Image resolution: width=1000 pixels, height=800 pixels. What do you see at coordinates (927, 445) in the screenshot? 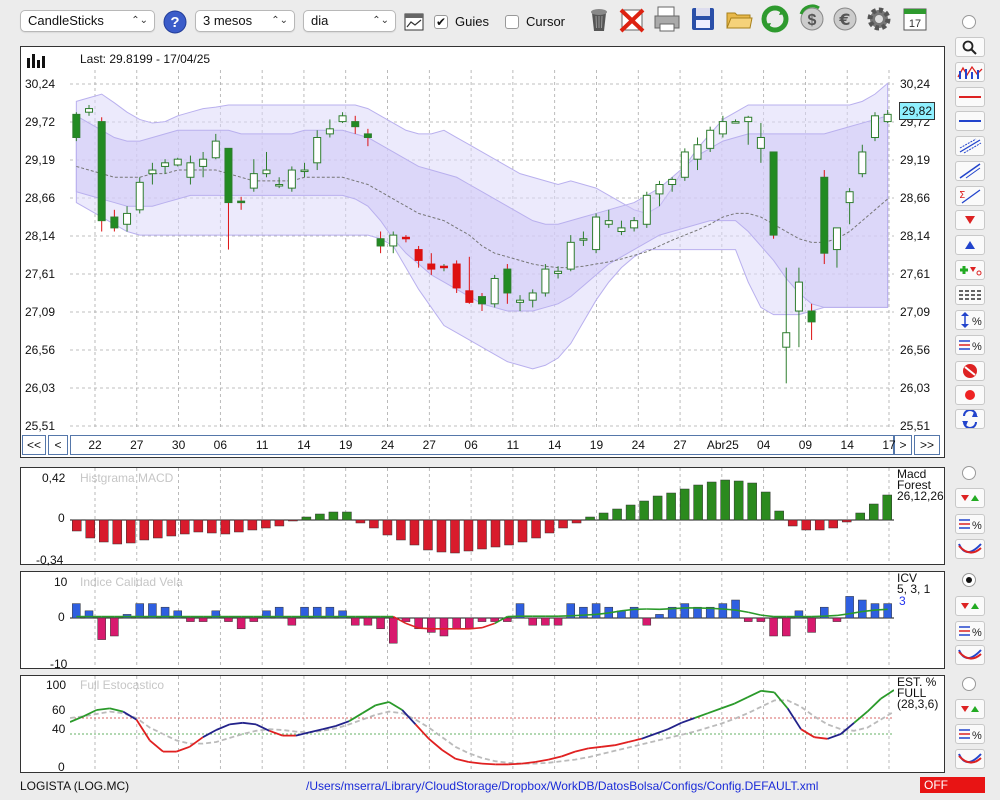
I see `last-button: >>` at bounding box center [927, 445].